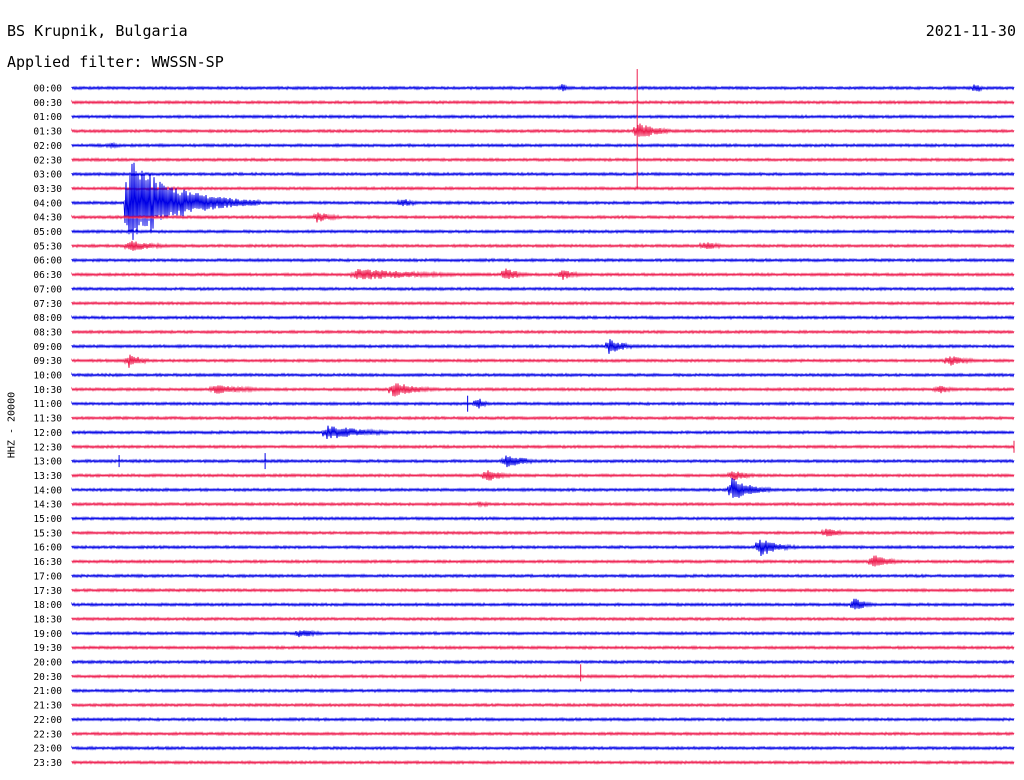 The image size is (1024, 780). I want to click on date-label: 2021-11-30, so click(970, 31).